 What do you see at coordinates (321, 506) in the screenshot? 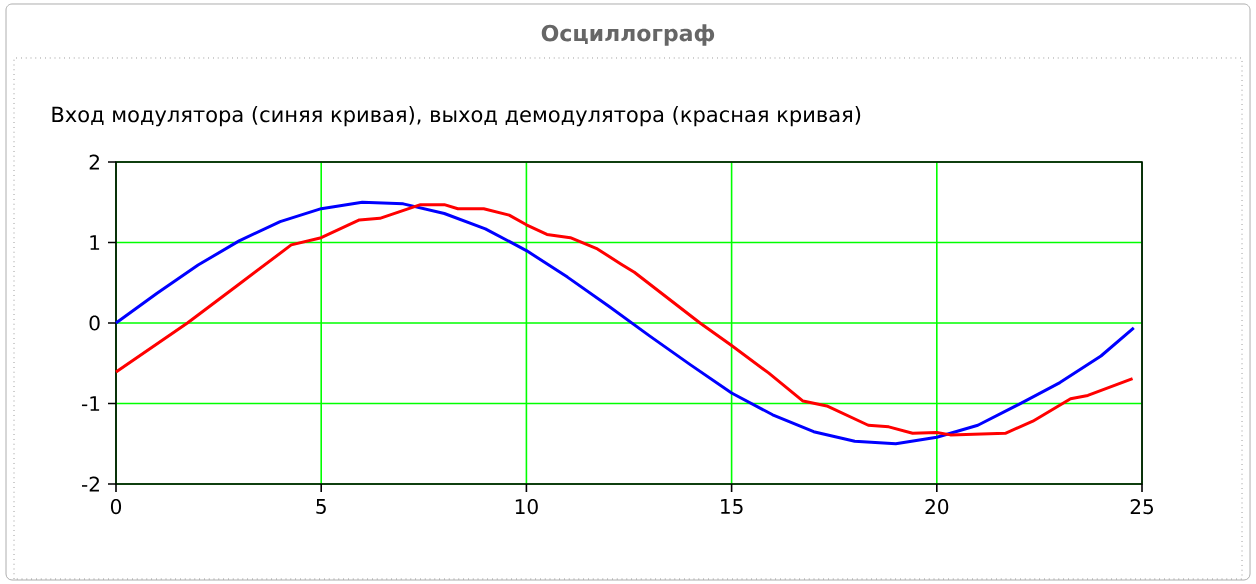
I see `x-tick-label: 5` at bounding box center [321, 506].